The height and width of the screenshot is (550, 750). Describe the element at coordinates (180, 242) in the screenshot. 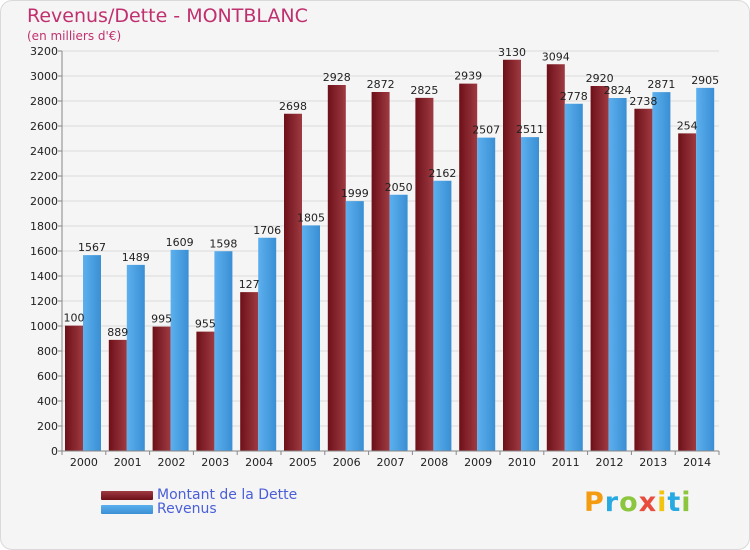

I see `data-label-revenue-2002: 1609` at that location.